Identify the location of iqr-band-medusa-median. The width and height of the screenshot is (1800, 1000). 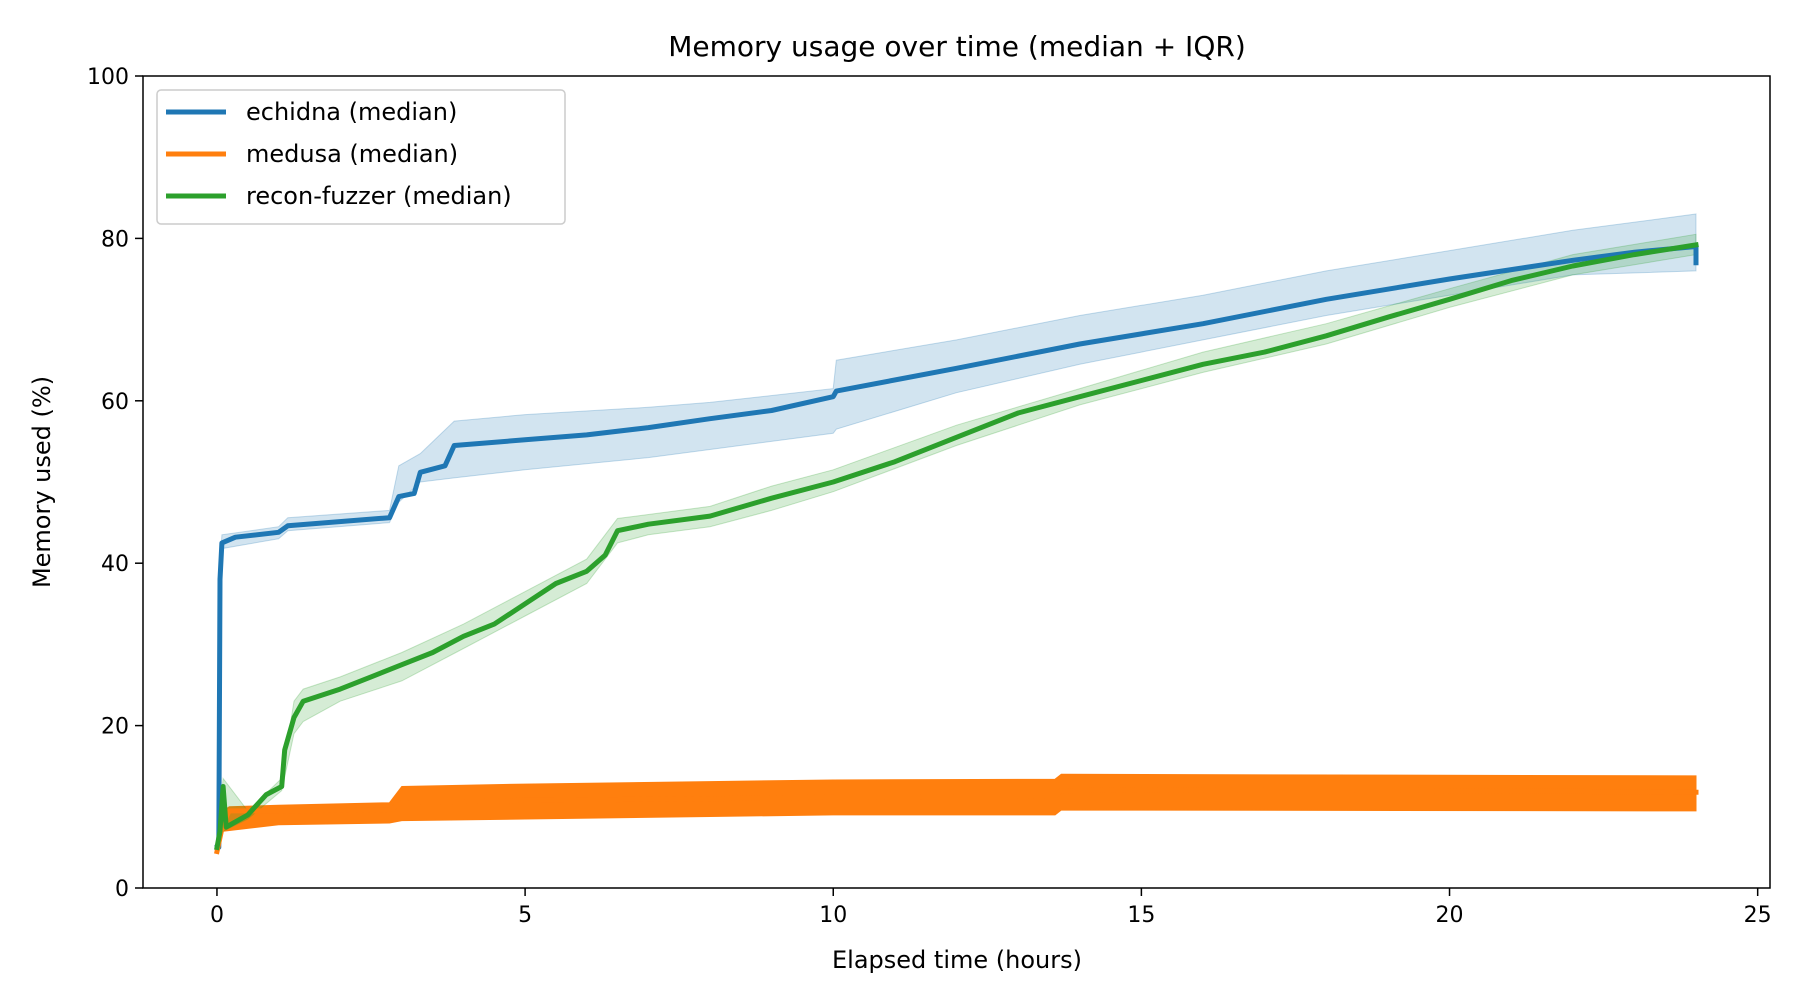
(956, 812).